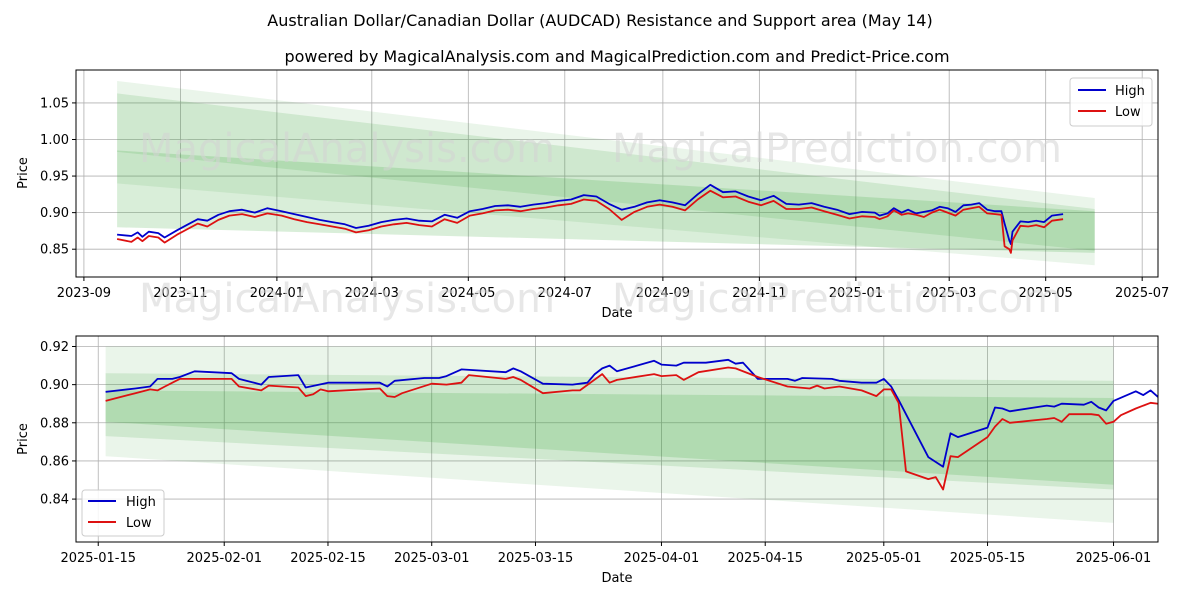  What do you see at coordinates (277, 293) in the screenshot?
I see `x-tick-label: 2024-01` at bounding box center [277, 293].